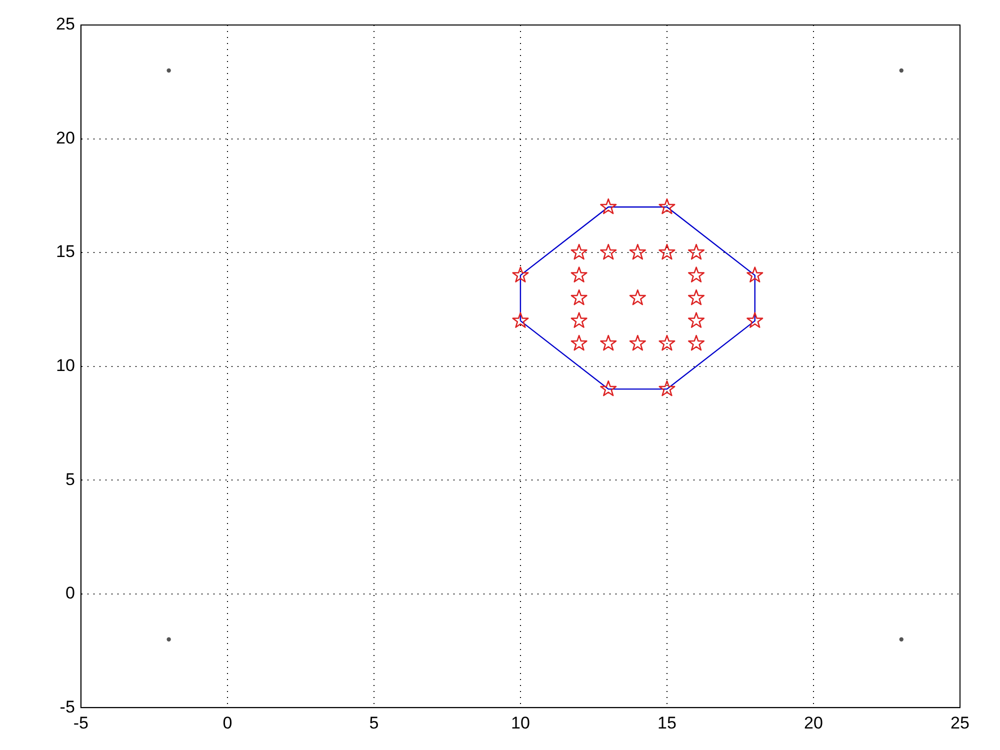 Image resolution: width=1000 pixels, height=750 pixels. What do you see at coordinates (65, 252) in the screenshot?
I see `y-tick-label: 15` at bounding box center [65, 252].